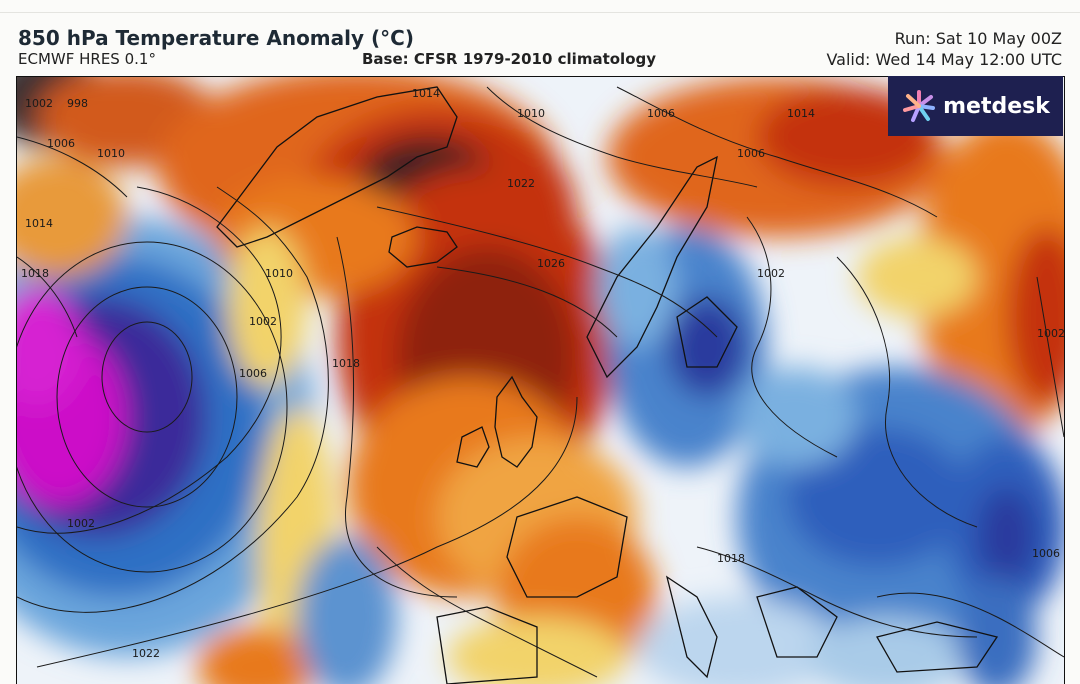  What do you see at coordinates (216, 38) in the screenshot?
I see `map-title: 850 hPa Temperature Anomaly (°C)` at bounding box center [216, 38].